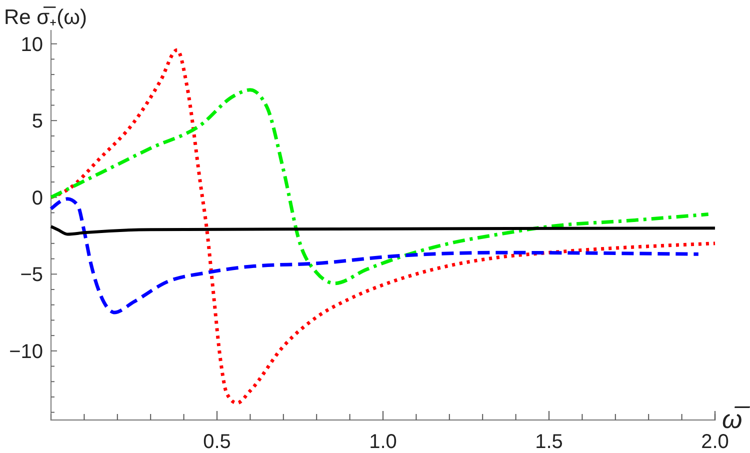 Image resolution: width=750 pixels, height=453 pixels. Describe the element at coordinates (46, 17) in the screenshot. I see `y-axis-title: Re σ̅₊(ω)` at that location.